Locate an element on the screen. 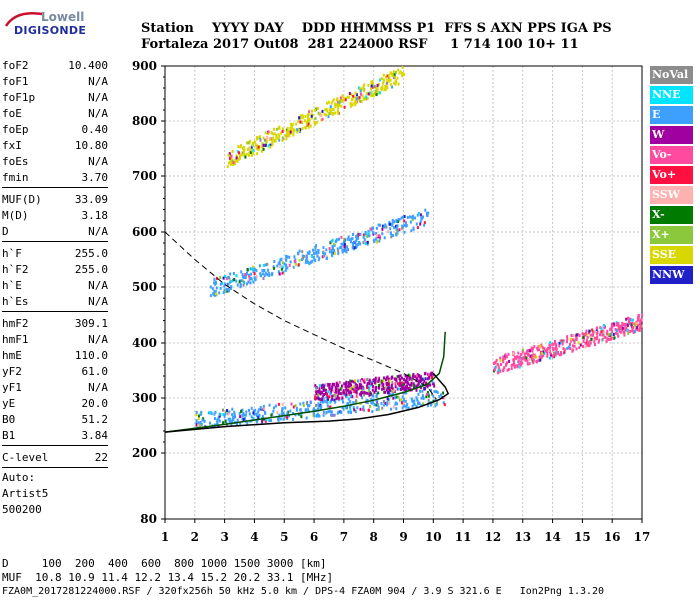 The image size is (700, 600). polarization-legend: NoVal NNE E W Vo- Vo+ SSW X- X+ SSE NNW is located at coordinates (671, 176).